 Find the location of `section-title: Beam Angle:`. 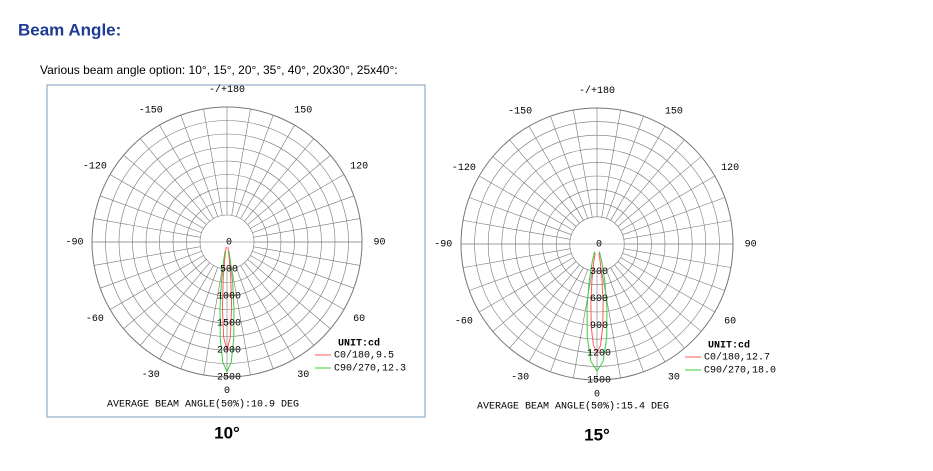

section-title: Beam Angle: is located at coordinates (69, 29).